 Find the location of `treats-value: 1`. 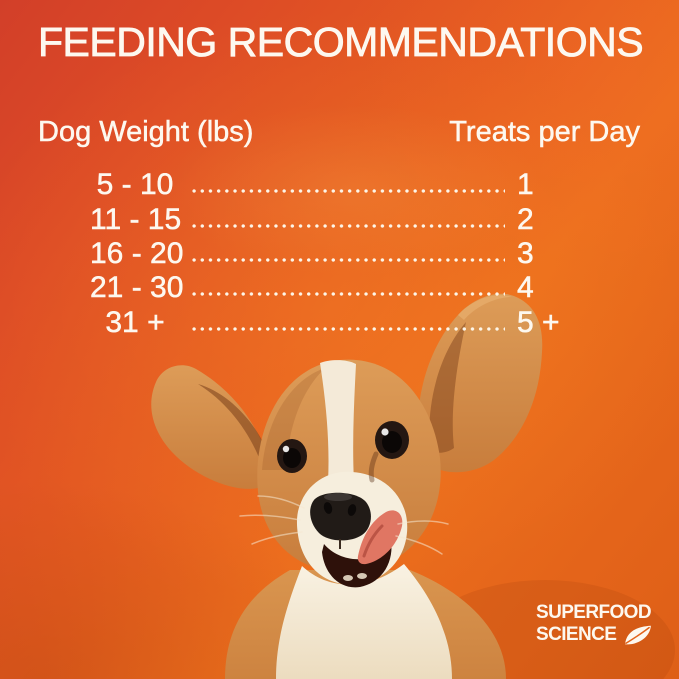

treats-value: 1 is located at coordinates (525, 185).